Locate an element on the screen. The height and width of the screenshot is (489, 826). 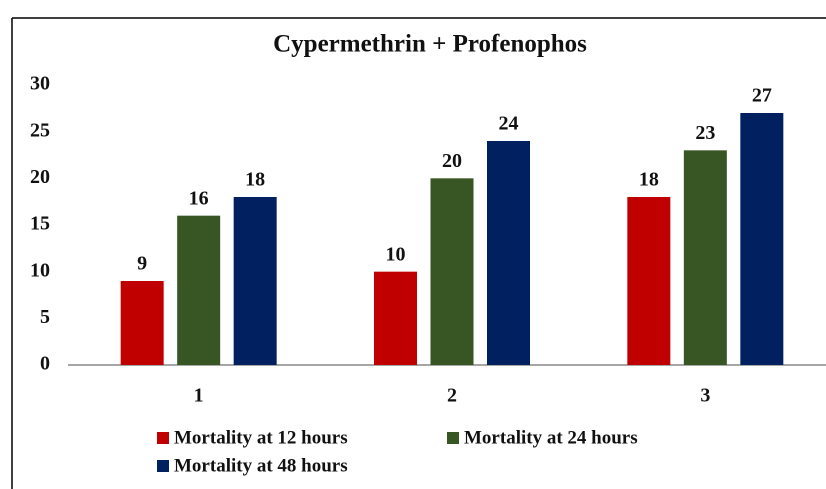
y-tick-label: 10 is located at coordinates (40, 270).